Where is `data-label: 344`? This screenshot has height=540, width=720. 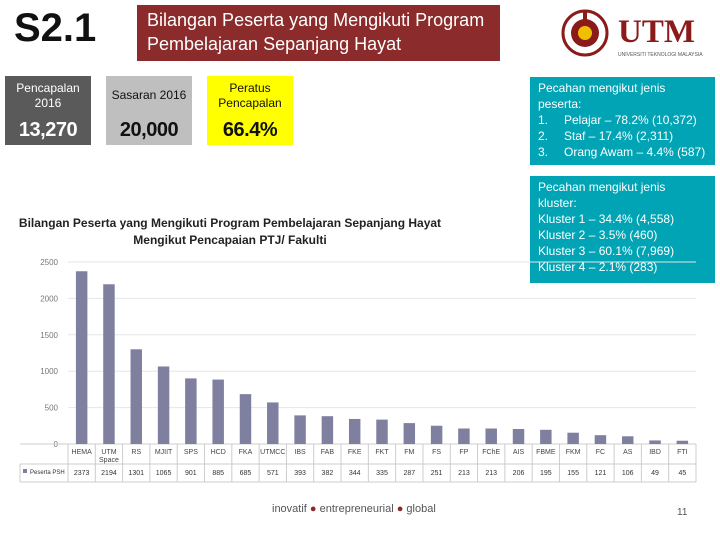 data-label: 344 is located at coordinates (355, 473).